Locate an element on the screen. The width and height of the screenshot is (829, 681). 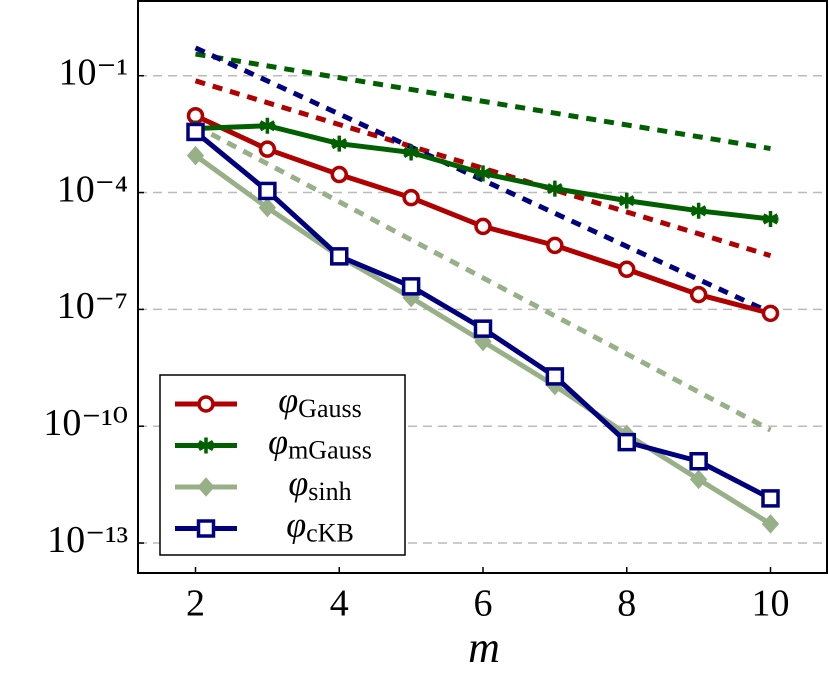
legend-label: φmGauss is located at coordinates (320, 443).